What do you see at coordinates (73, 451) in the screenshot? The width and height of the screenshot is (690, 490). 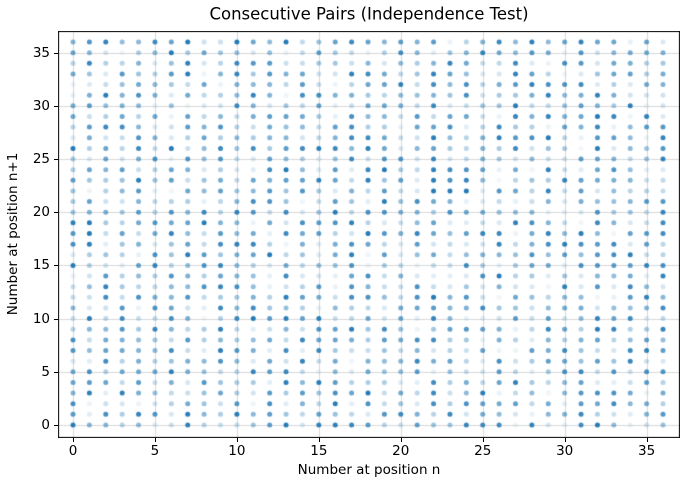 I see `x-tick-label: 0` at bounding box center [73, 451].